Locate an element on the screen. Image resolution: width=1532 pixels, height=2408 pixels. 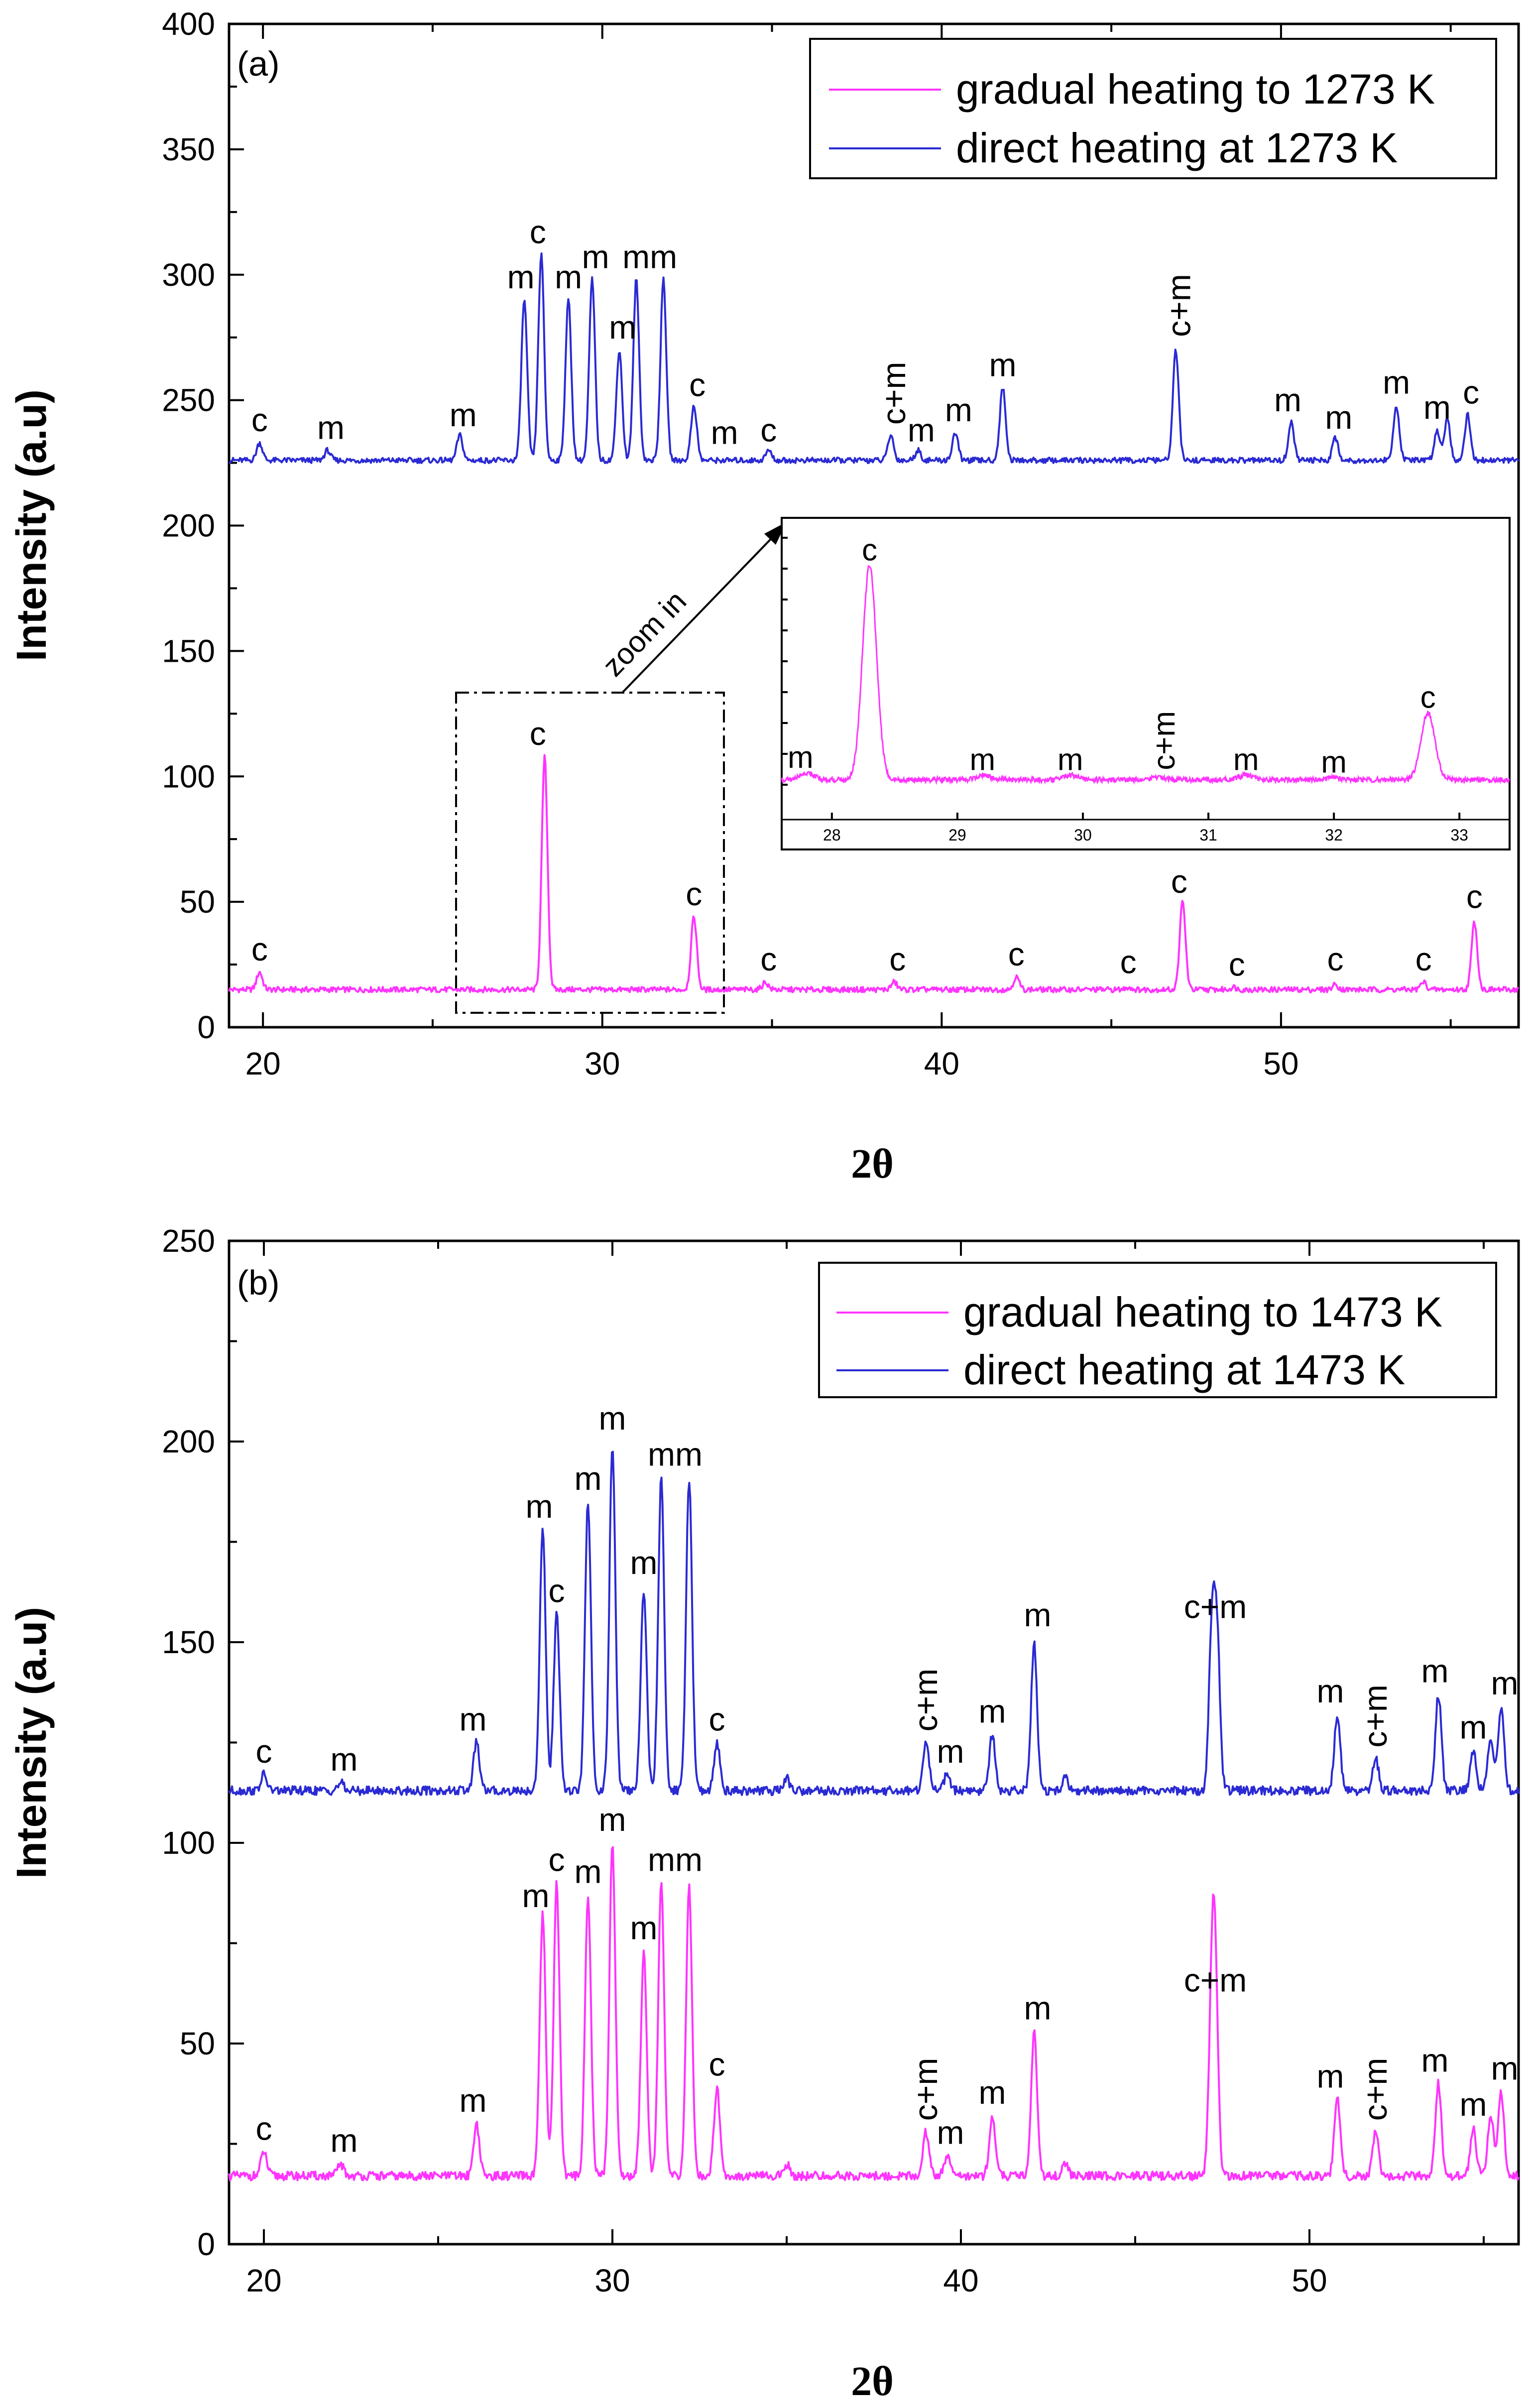
y-tick-label: 400 is located at coordinates (188, 24).